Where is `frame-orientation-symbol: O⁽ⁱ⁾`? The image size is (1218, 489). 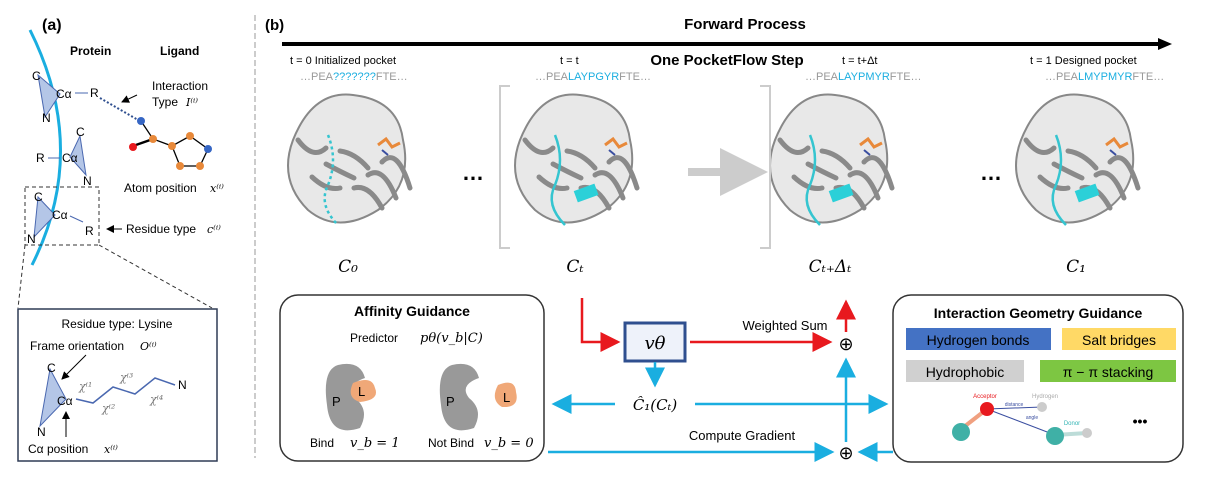 frame-orientation-symbol: O⁽ⁱ⁾ is located at coordinates (148, 346).